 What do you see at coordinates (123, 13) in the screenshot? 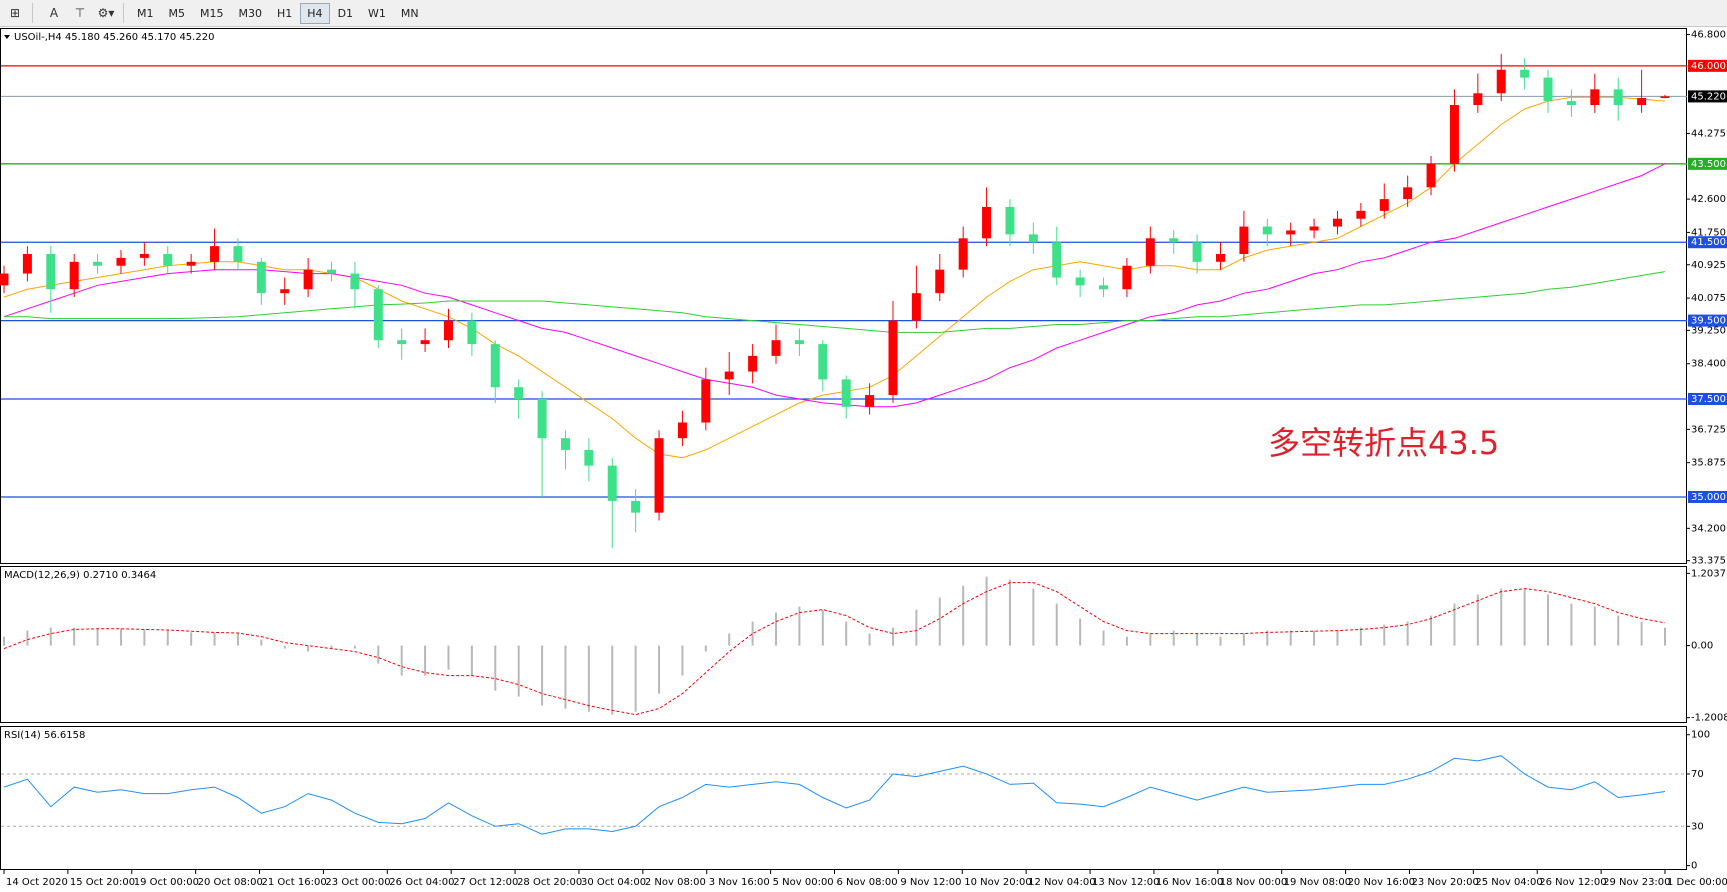
I see `separator` at bounding box center [123, 13].